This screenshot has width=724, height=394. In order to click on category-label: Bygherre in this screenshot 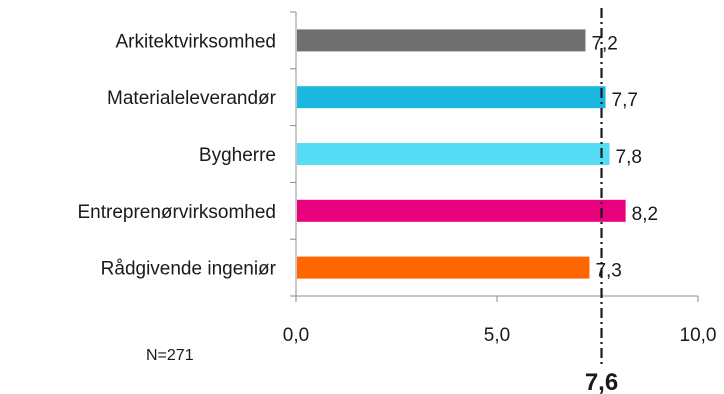, I will do `click(237, 155)`.